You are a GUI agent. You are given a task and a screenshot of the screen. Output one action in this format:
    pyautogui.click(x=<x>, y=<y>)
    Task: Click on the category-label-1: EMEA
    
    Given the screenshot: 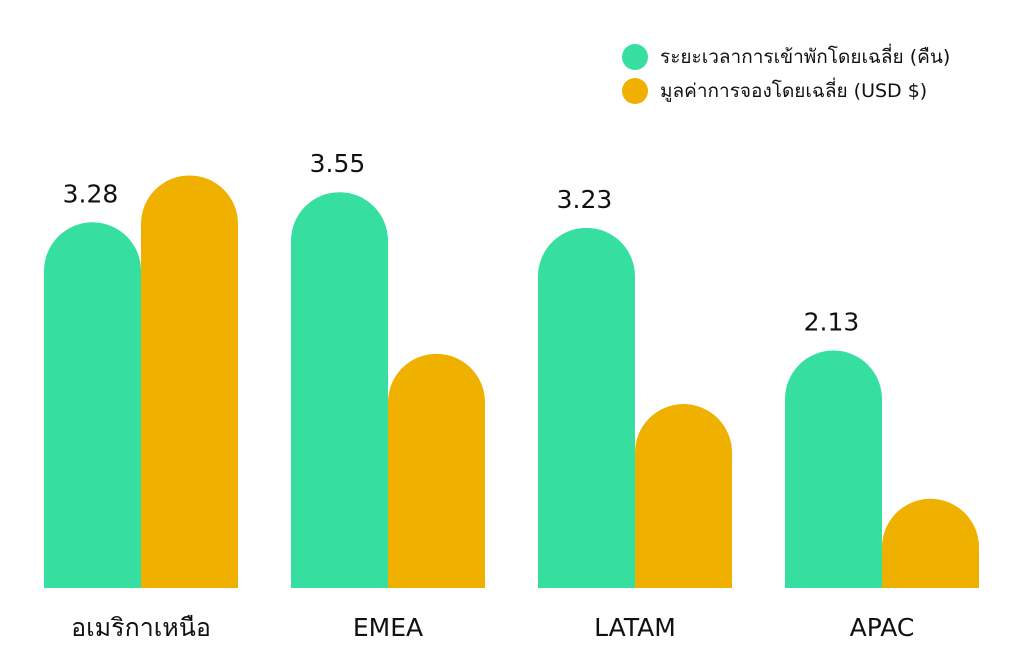 What is the action you would take?
    pyautogui.click(x=388, y=627)
    